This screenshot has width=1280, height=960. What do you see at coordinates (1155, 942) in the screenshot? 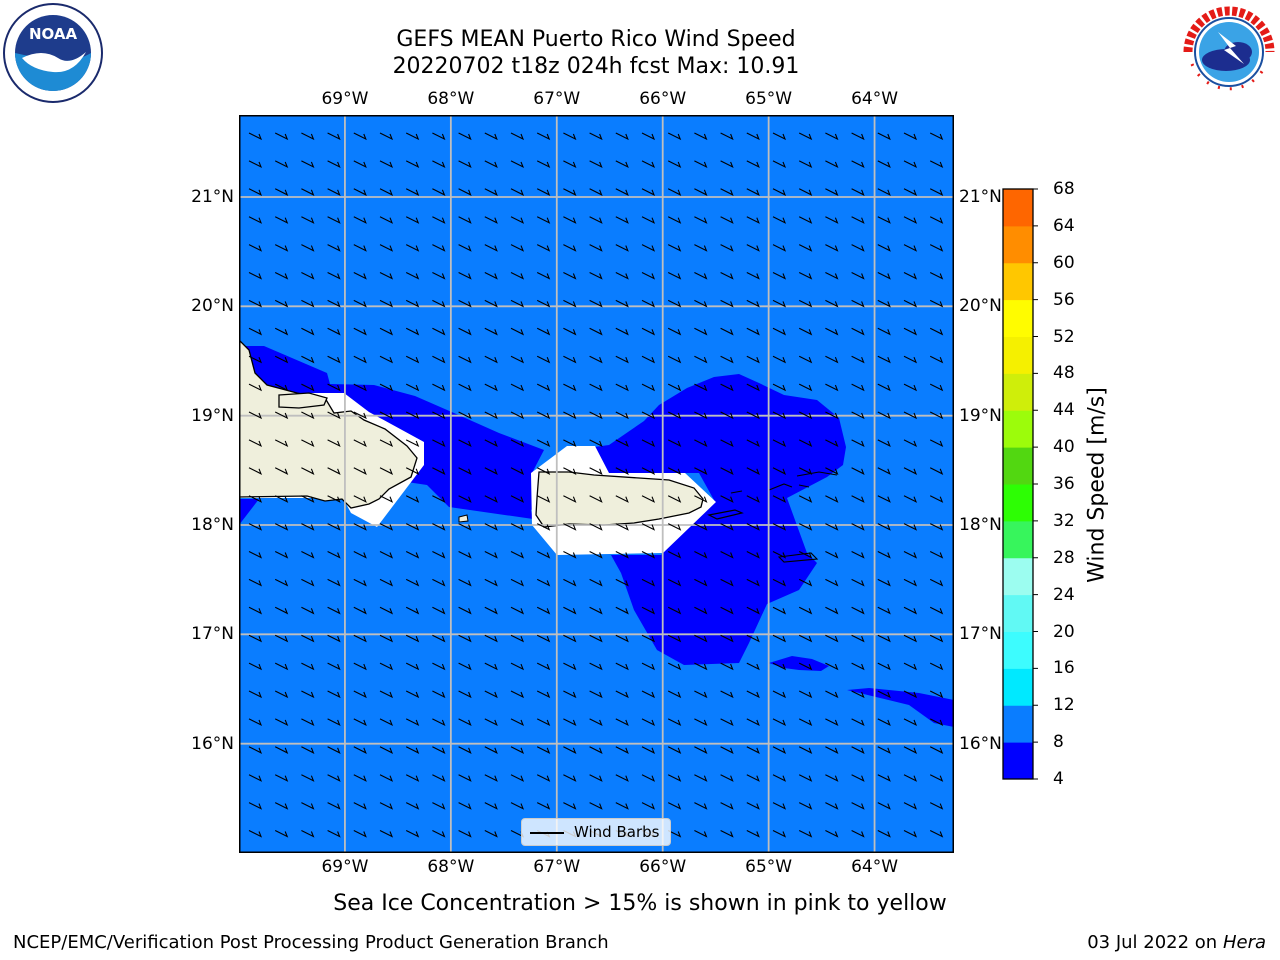
I see `footer-date-text: 03 Jul 2022 on` at bounding box center [1155, 942].